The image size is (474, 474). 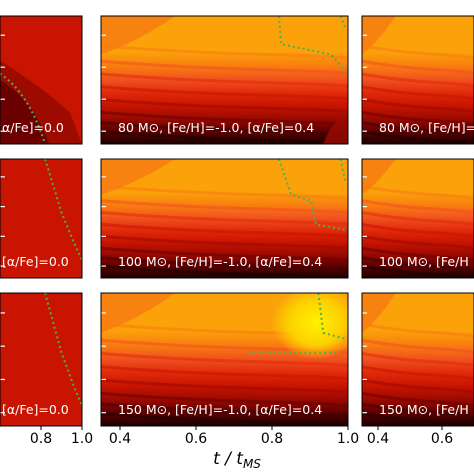 I want to click on x-axis-title: t / tMS, so click(x=237, y=460).